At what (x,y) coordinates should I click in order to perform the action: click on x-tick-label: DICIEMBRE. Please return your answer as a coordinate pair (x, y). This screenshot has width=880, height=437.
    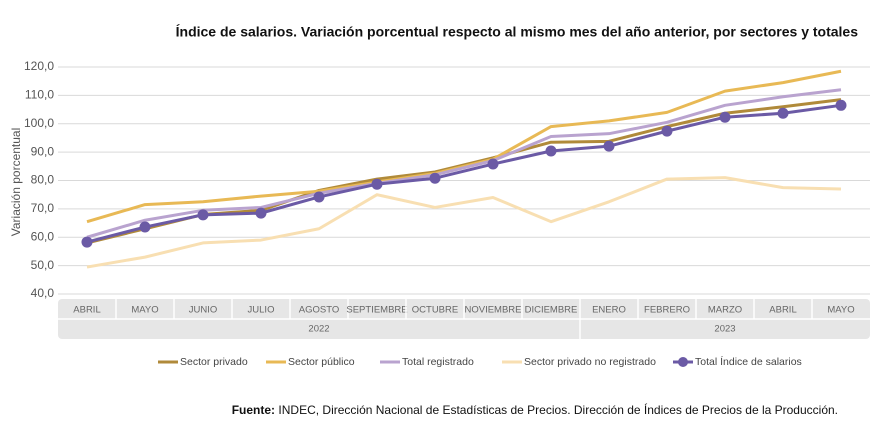
    Looking at the image, I should click on (551, 310).